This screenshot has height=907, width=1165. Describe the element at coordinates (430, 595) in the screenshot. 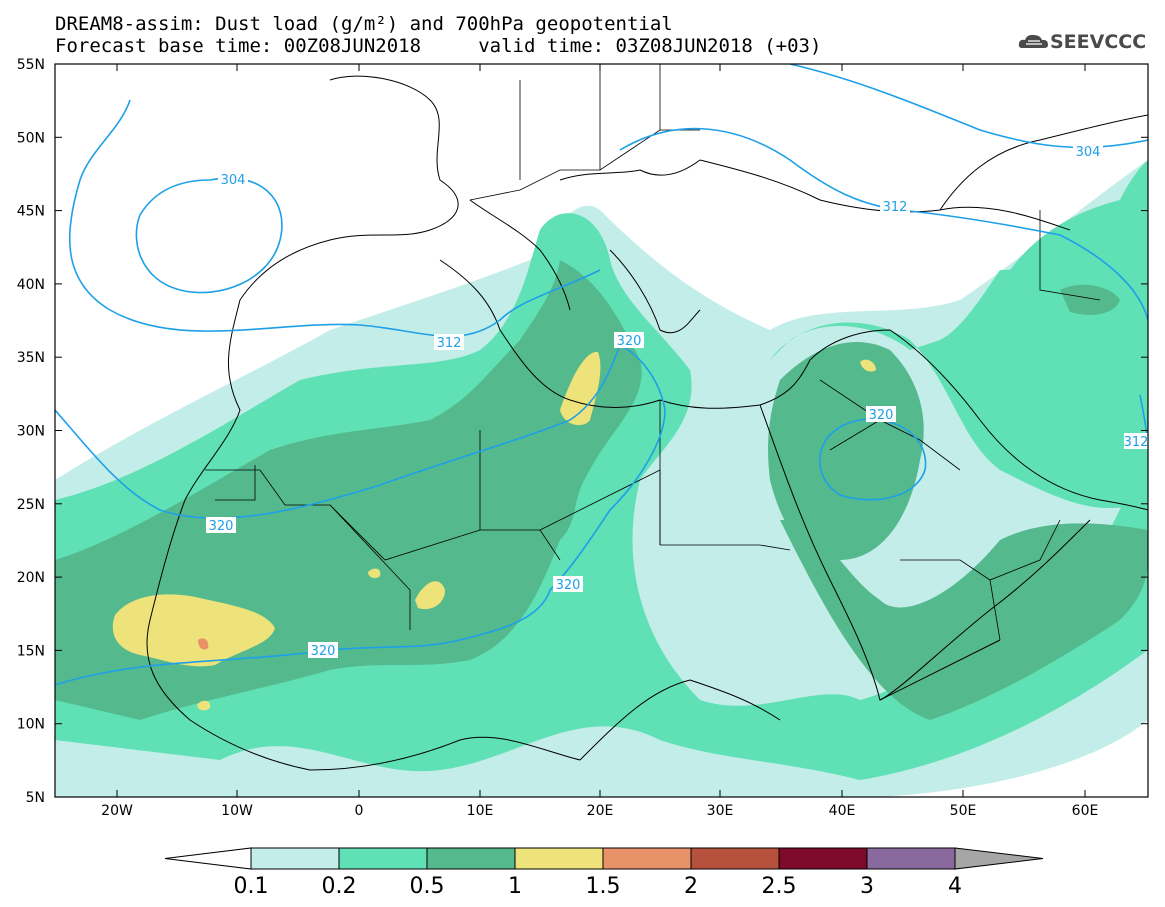

I see `dust-band-1c` at that location.